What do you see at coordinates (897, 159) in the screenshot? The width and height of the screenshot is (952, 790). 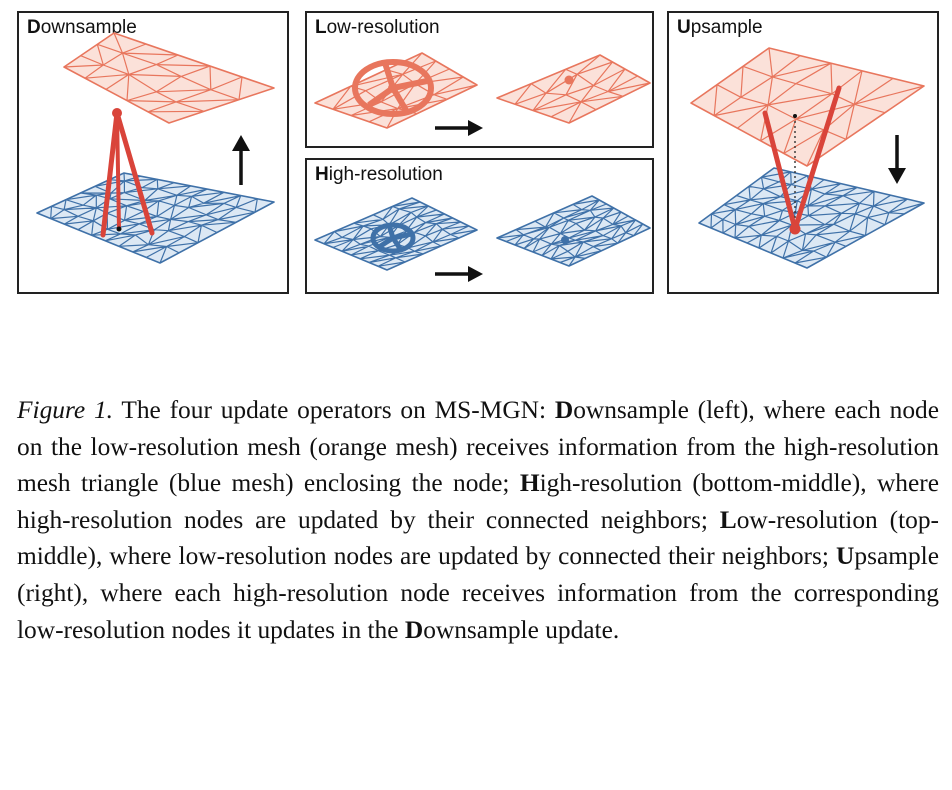 I see `down-arrow-icon` at bounding box center [897, 159].